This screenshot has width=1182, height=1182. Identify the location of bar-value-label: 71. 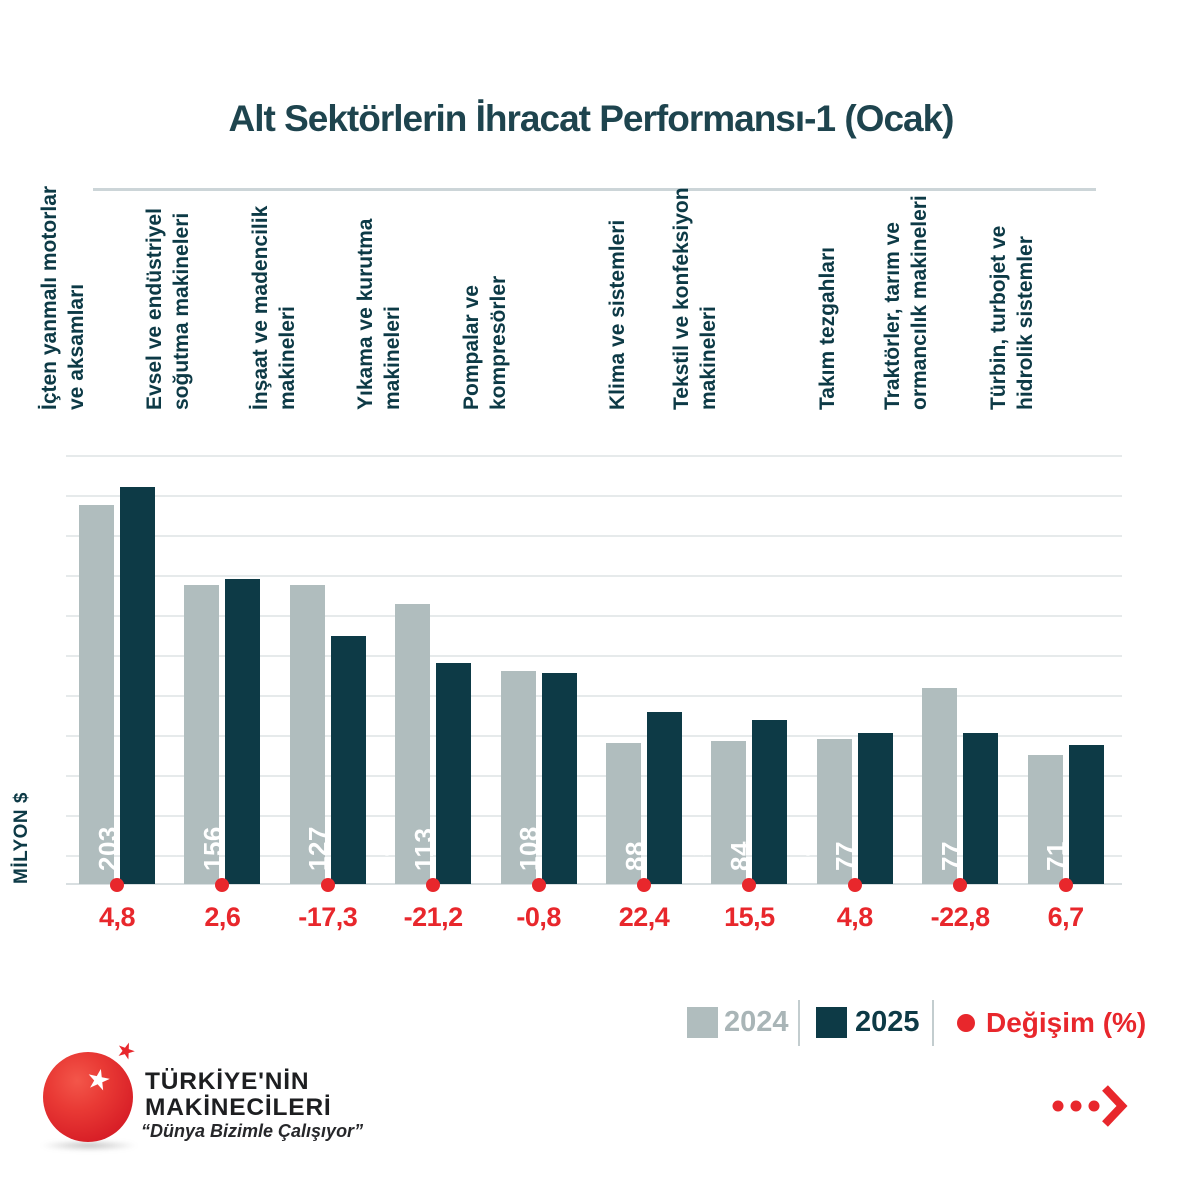
(1056, 856).